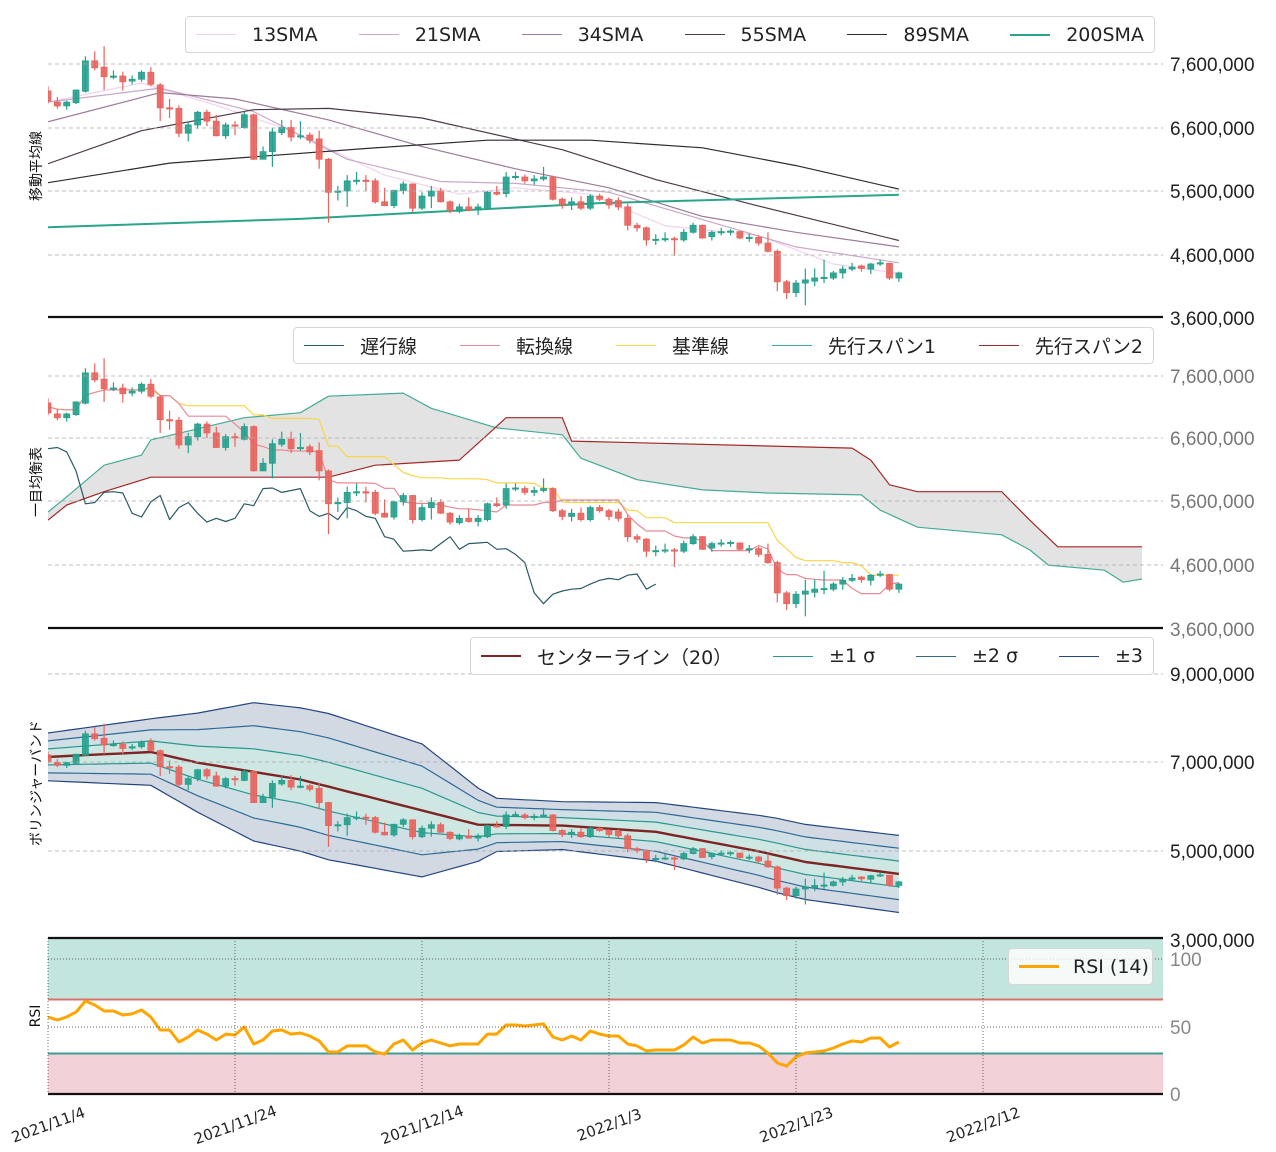 The width and height of the screenshot is (1276, 1152). What do you see at coordinates (389, 347) in the screenshot?
I see `legend-label: 遅行線` at bounding box center [389, 347].